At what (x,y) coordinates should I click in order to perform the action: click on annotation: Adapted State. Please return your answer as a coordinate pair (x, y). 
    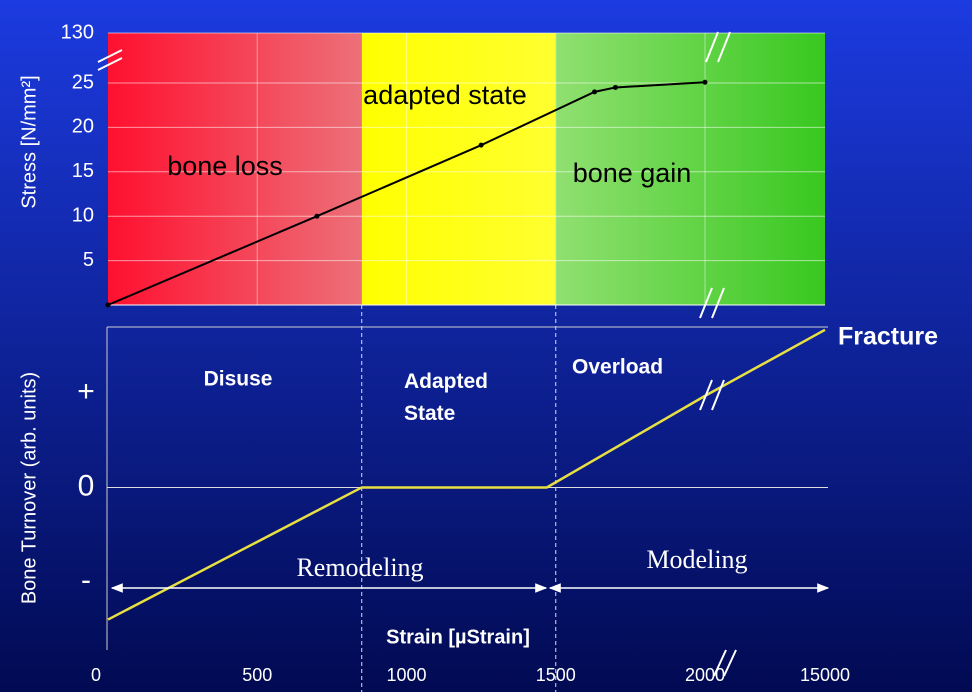
    Looking at the image, I should click on (446, 397).